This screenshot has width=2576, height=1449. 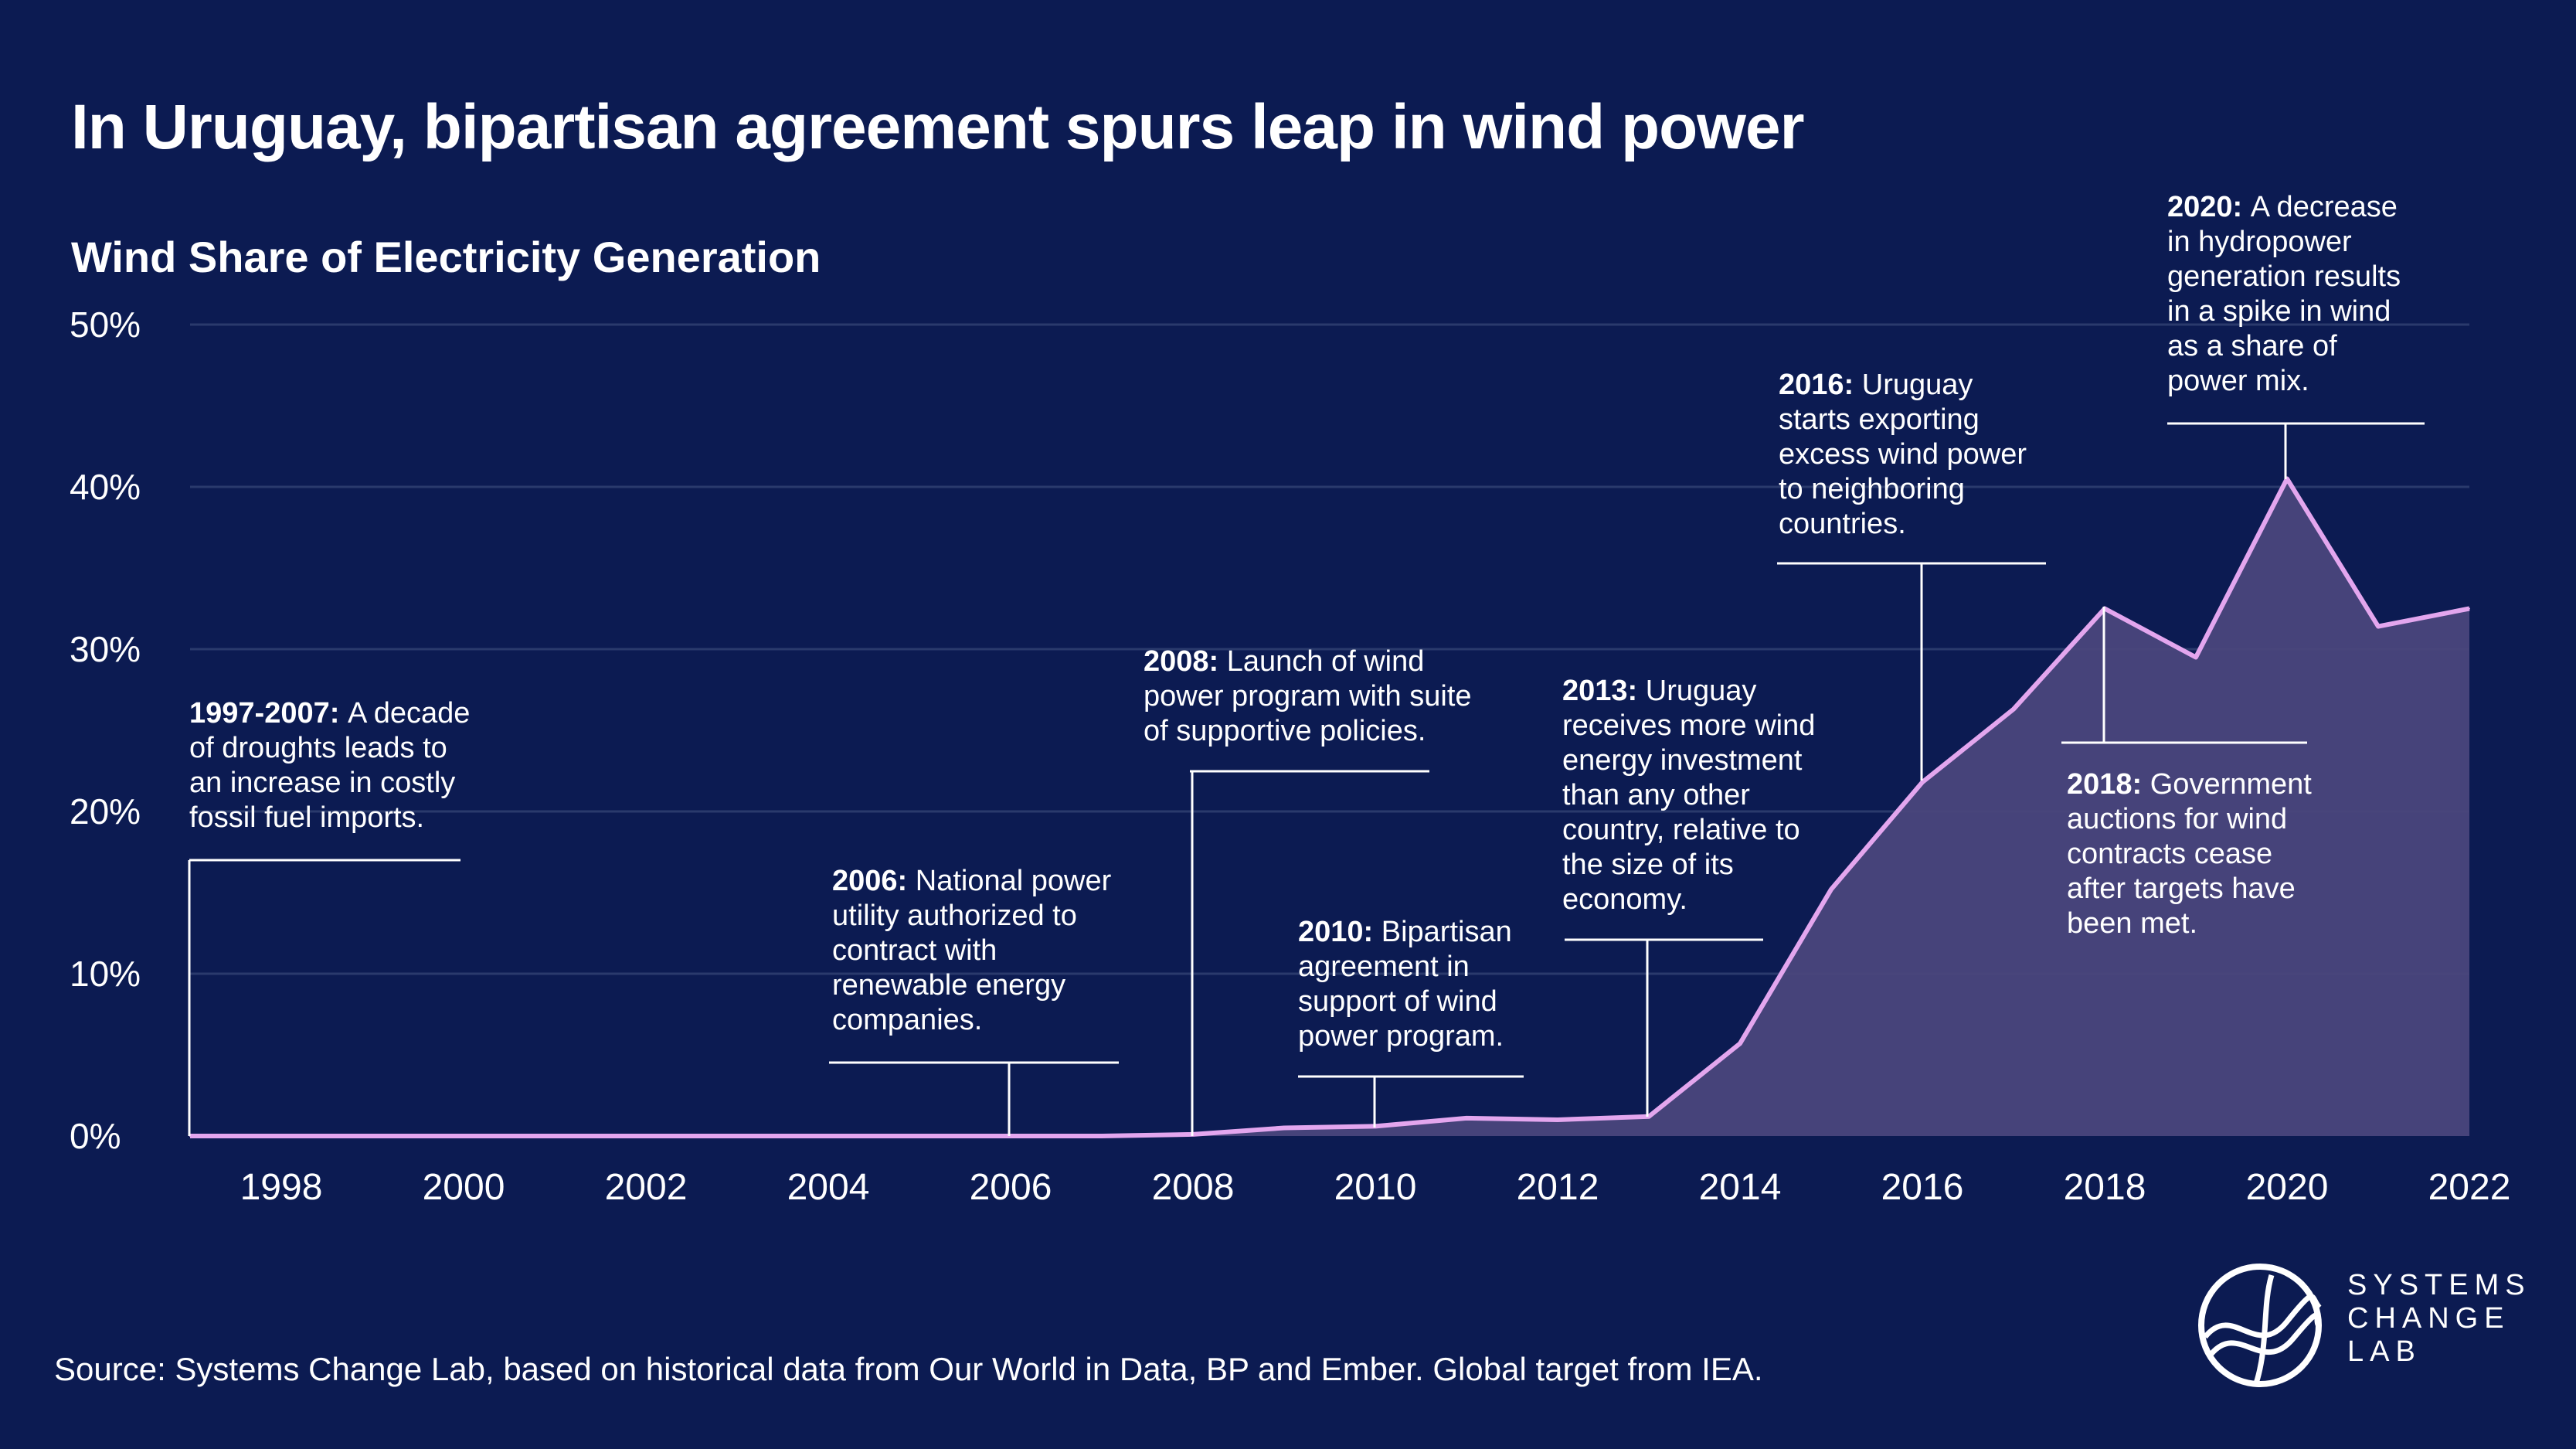 What do you see at coordinates (2384, 1352) in the screenshot?
I see `logo-line: LAB` at bounding box center [2384, 1352].